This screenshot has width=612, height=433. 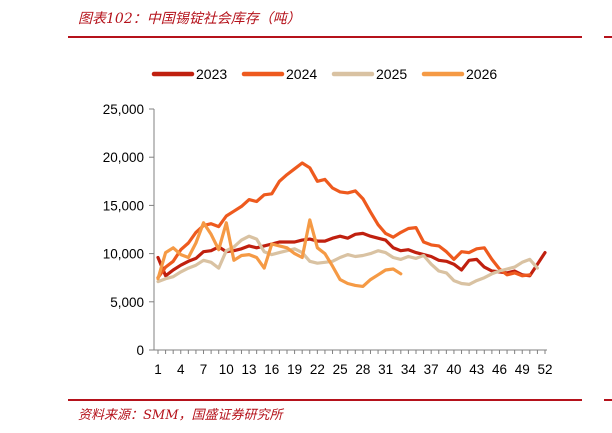 I want to click on header-rule-end, so click(x=608, y=37).